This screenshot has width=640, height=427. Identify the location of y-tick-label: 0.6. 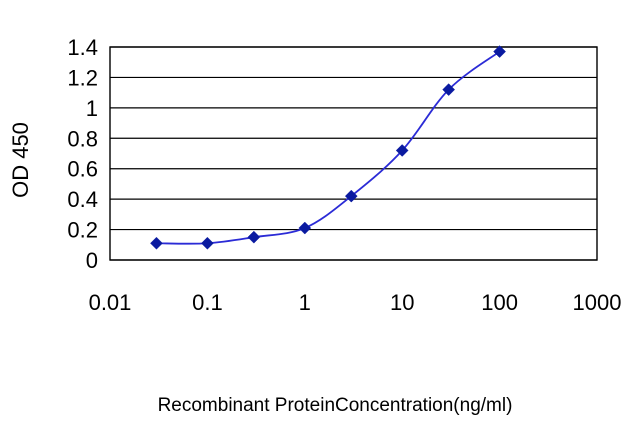
(82, 169).